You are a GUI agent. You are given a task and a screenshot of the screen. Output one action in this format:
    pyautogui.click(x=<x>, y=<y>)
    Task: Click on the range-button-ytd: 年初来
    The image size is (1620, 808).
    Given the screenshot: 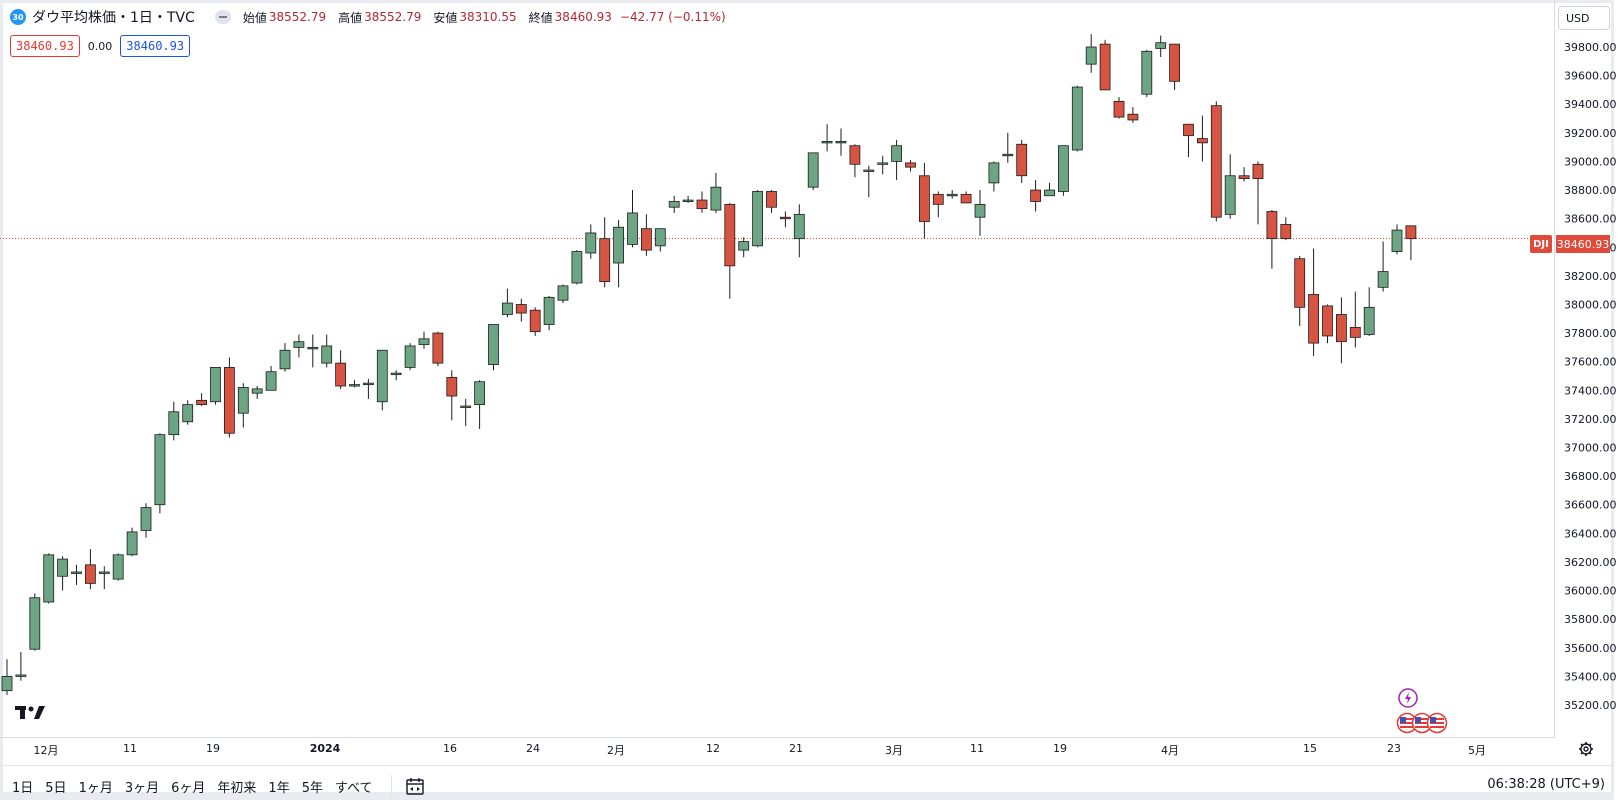 What is the action you would take?
    pyautogui.click(x=237, y=788)
    